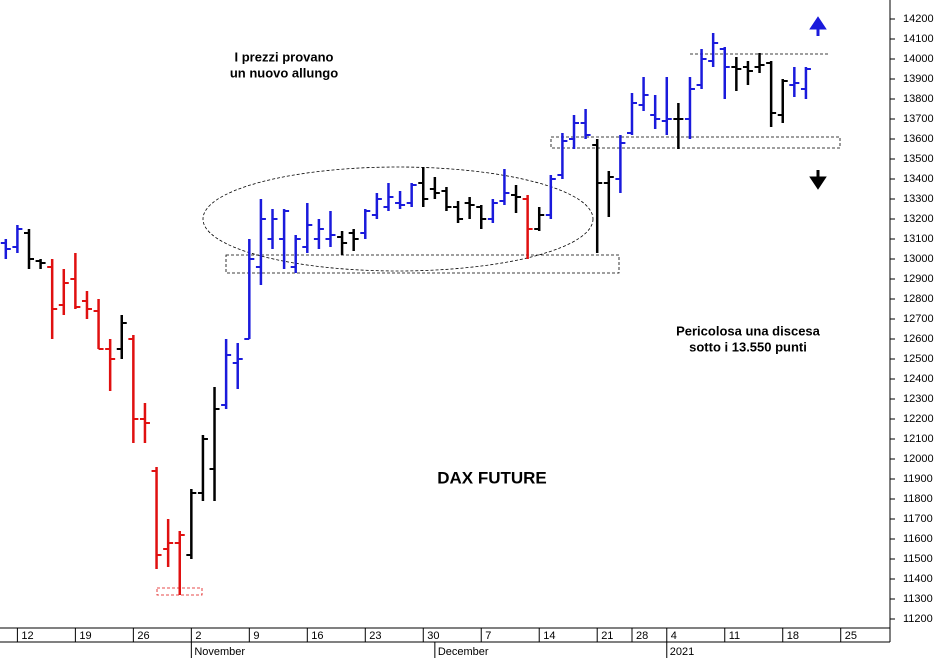  Describe the element at coordinates (918, 59) in the screenshot. I see `y-tick-label: 14000` at that location.